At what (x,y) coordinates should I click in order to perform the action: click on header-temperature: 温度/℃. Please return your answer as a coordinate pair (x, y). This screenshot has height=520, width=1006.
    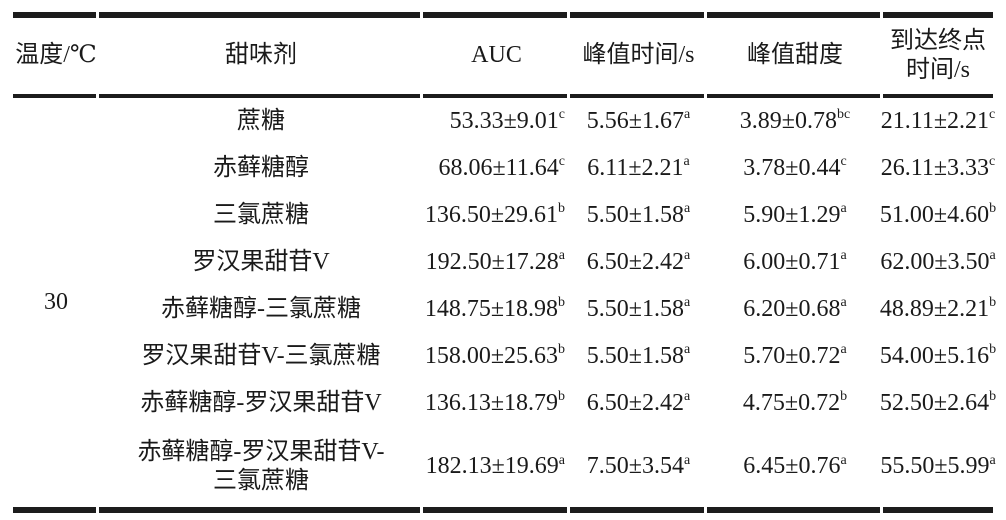
    Looking at the image, I should click on (56, 55).